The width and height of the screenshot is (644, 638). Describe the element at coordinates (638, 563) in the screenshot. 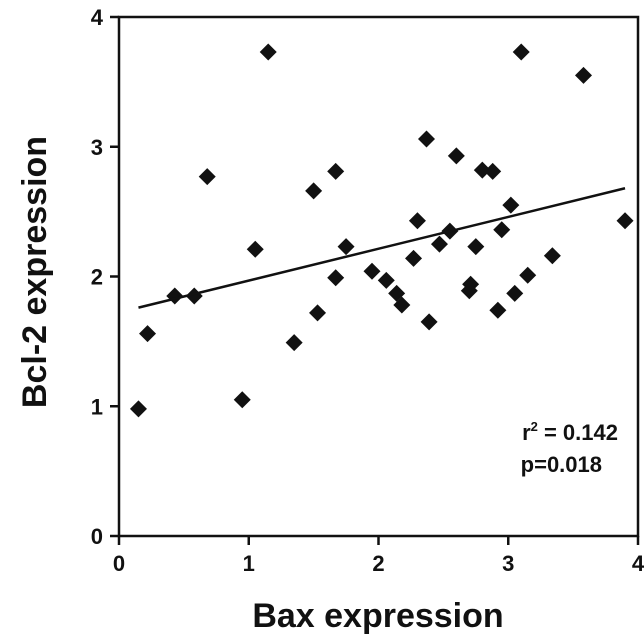

I see `x-tick-label: 4` at that location.